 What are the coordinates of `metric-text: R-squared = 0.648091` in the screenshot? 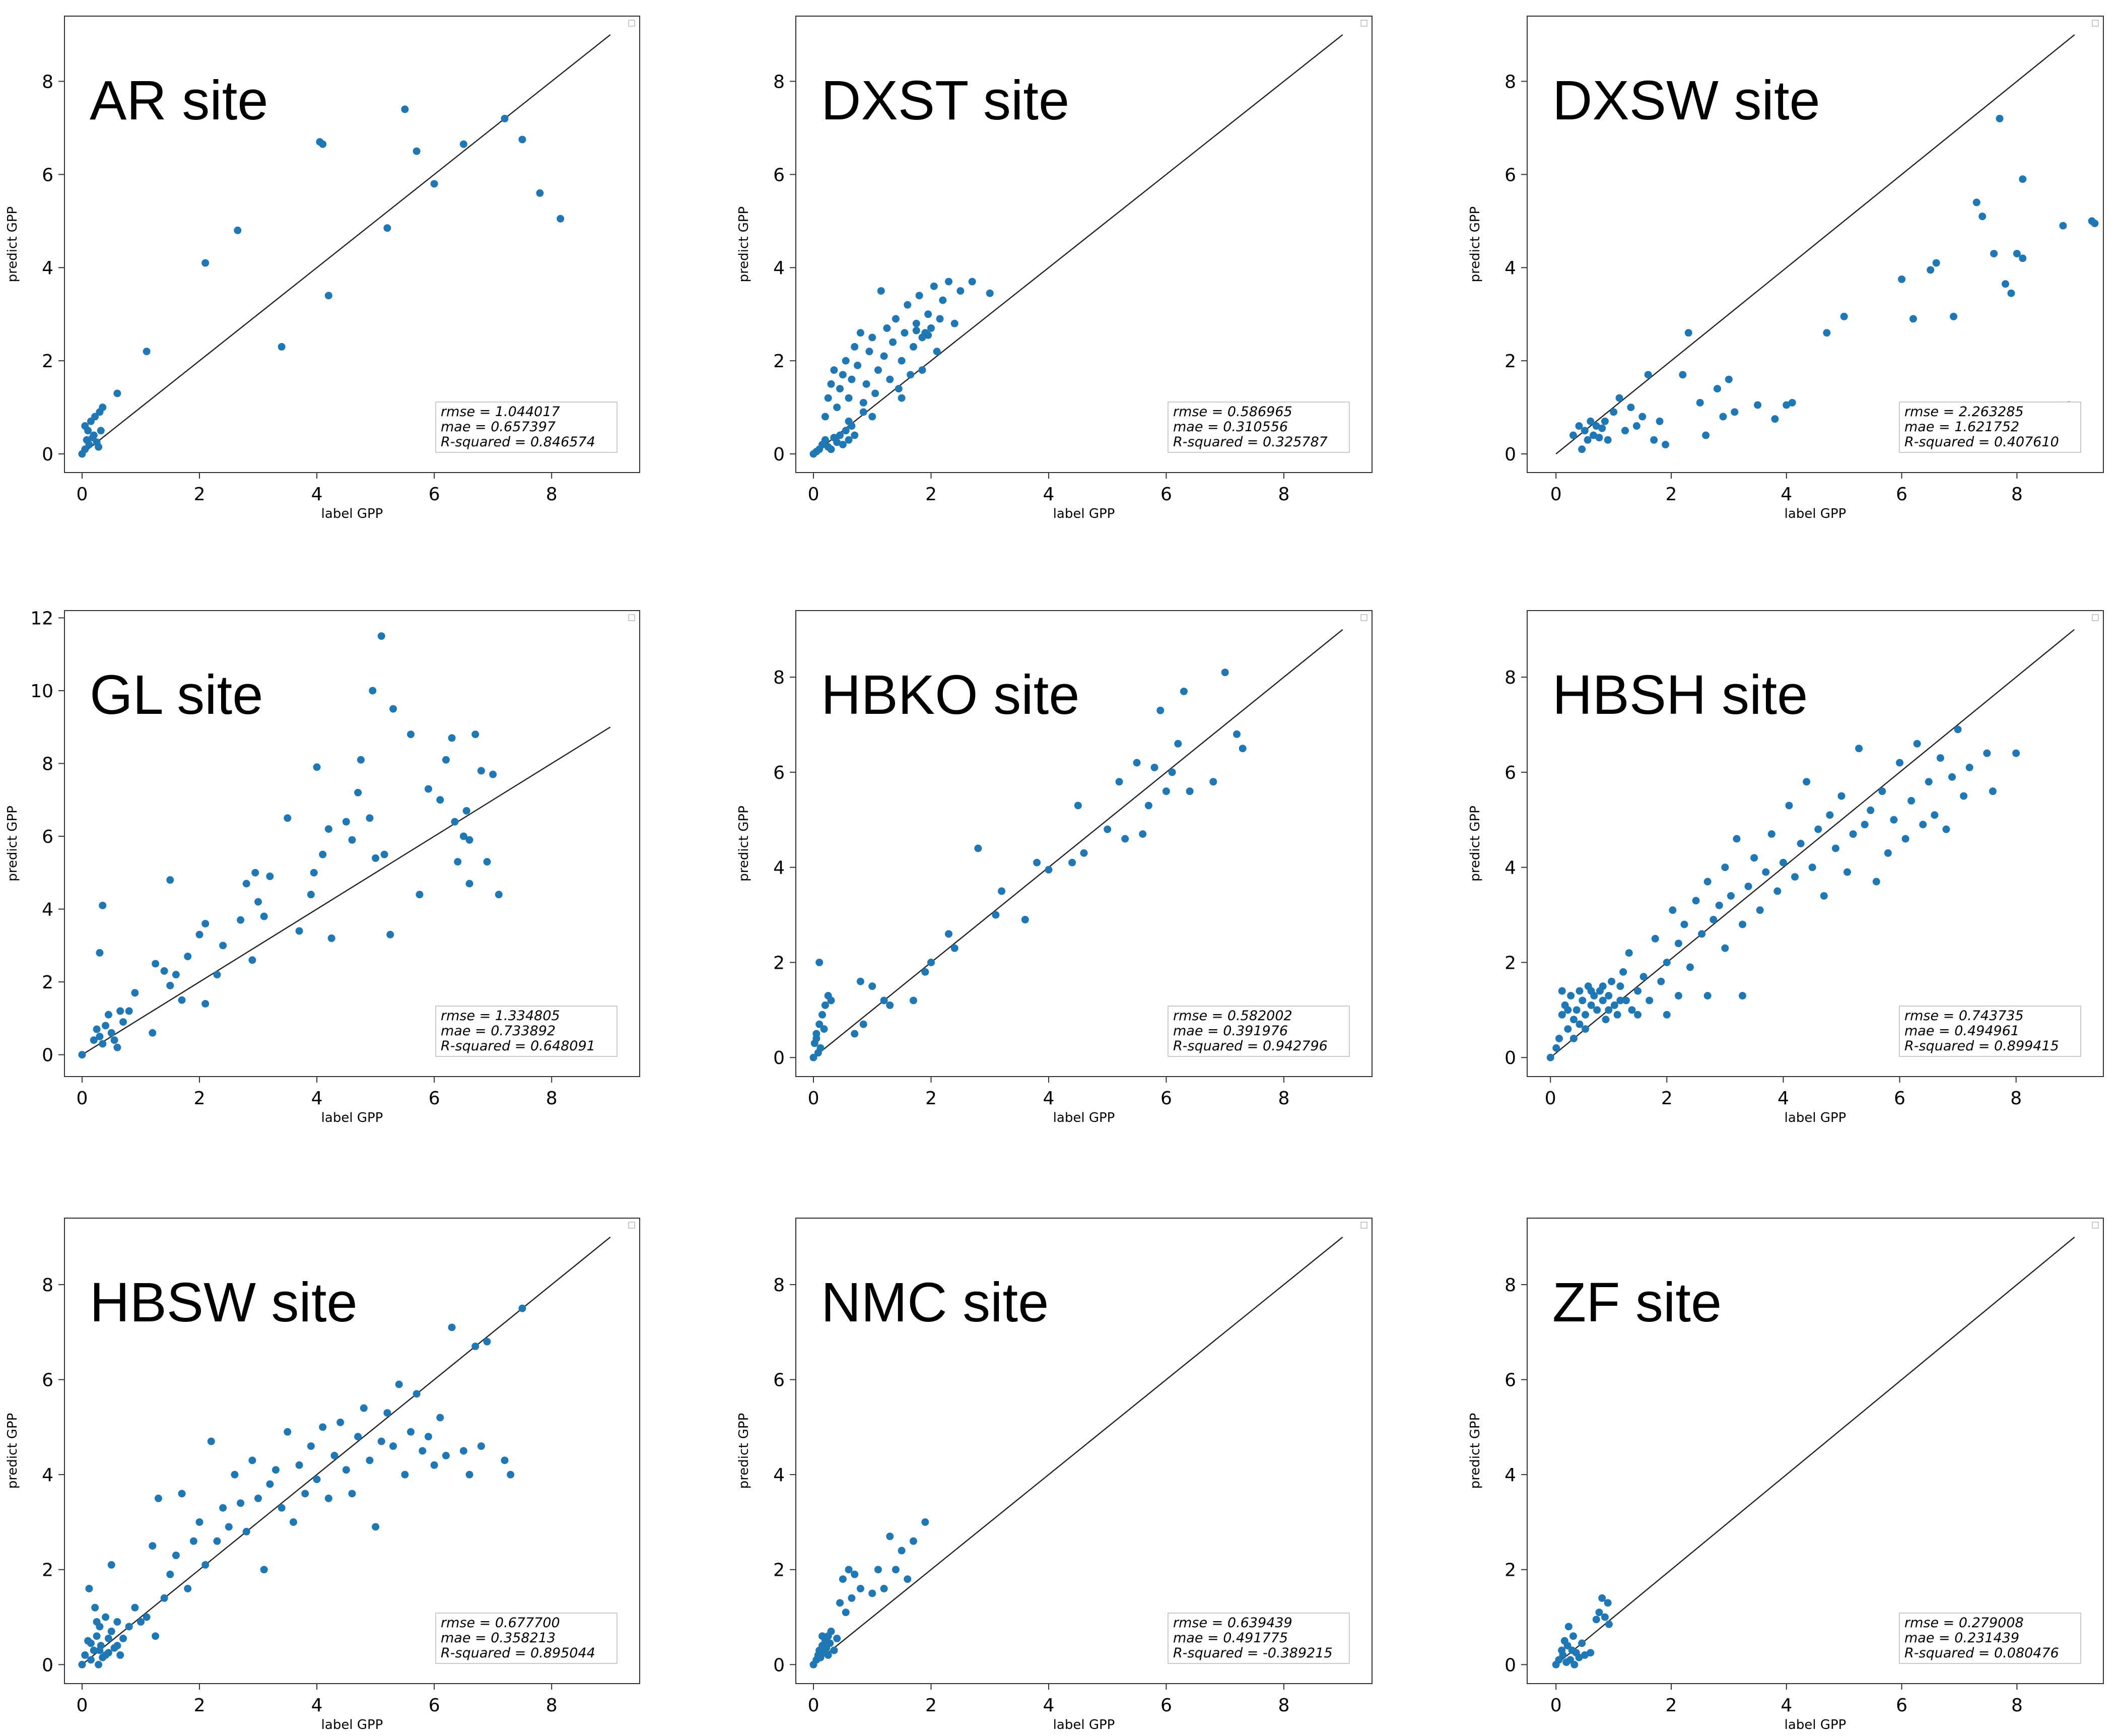 It's located at (518, 1046).